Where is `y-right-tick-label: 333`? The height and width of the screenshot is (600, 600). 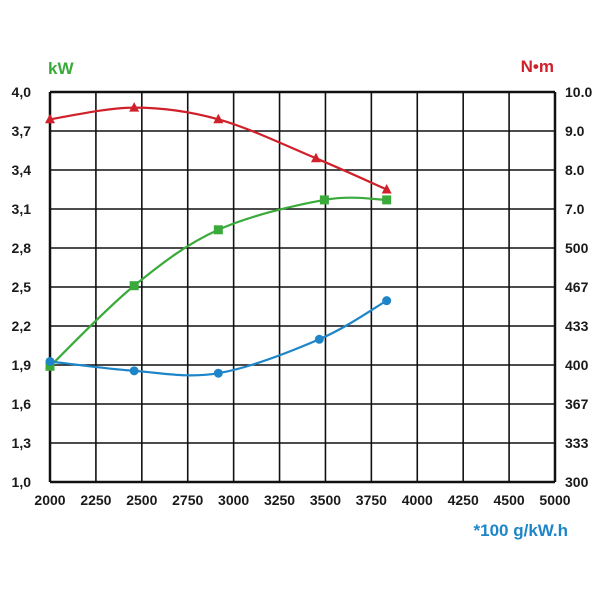 y-right-tick-label: 333 is located at coordinates (577, 443).